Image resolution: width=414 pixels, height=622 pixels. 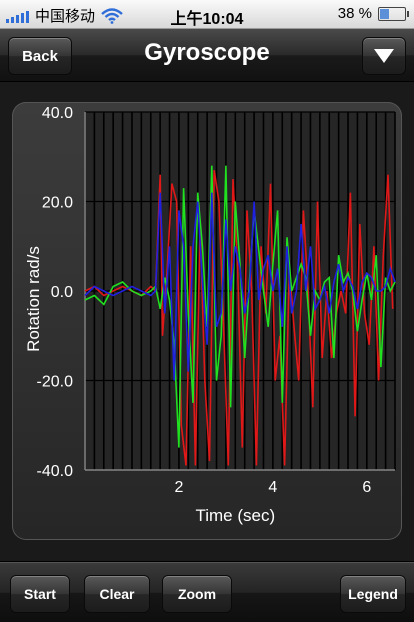 I want to click on wifi-icon, so click(x=112, y=15).